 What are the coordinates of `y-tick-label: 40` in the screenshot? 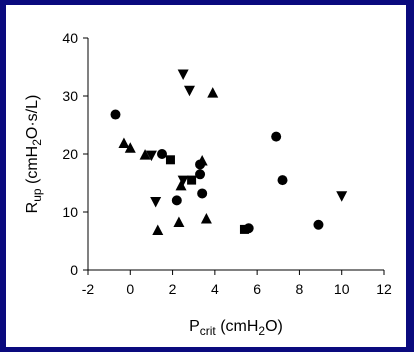 It's located at (70, 38).